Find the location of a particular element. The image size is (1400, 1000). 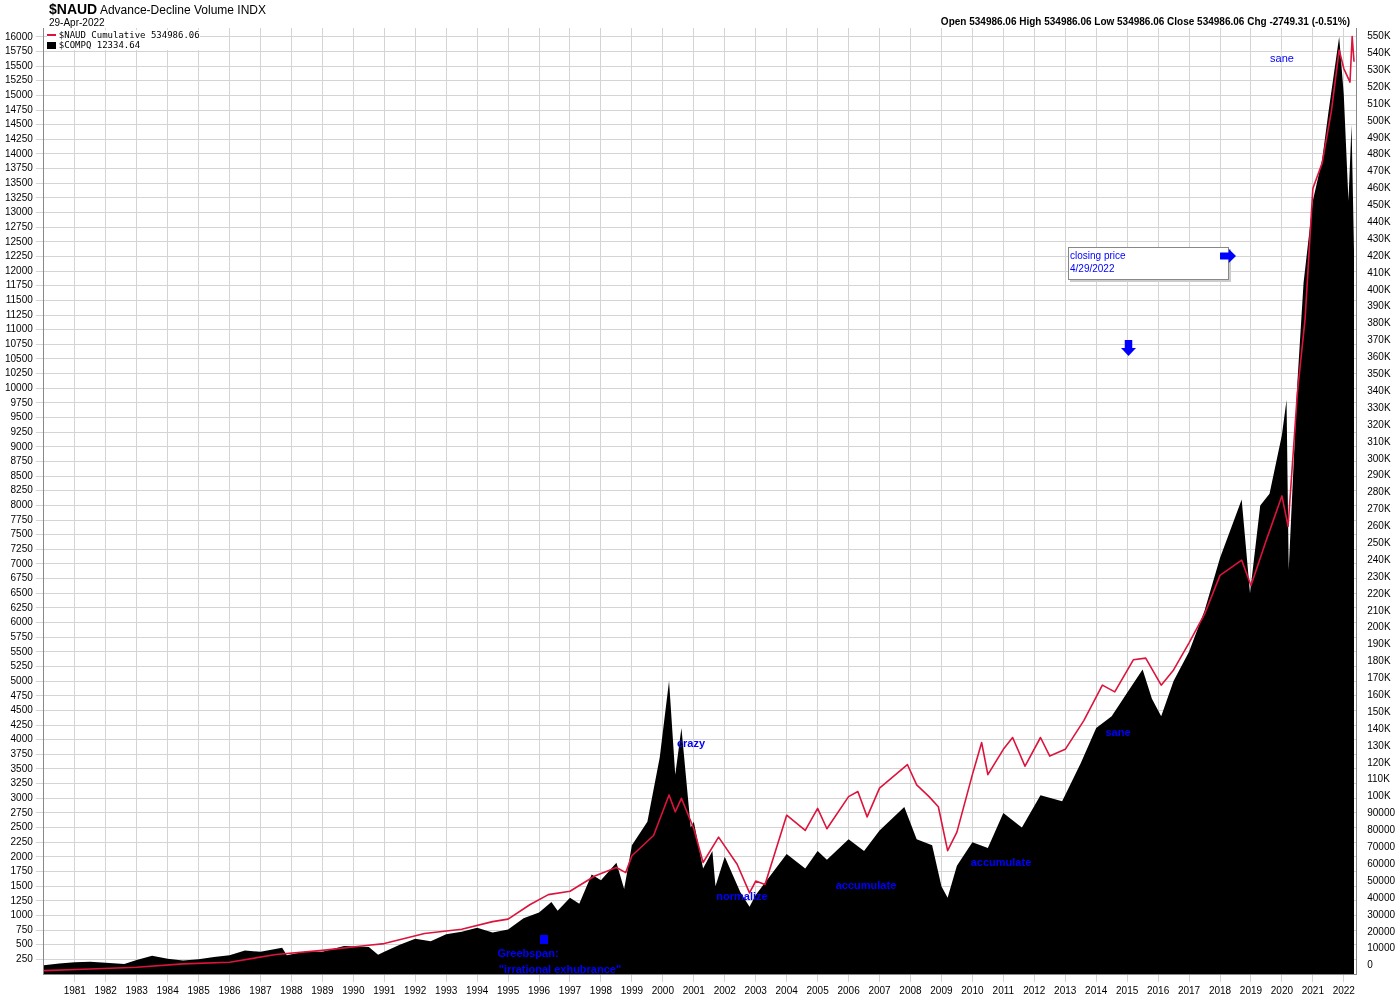

y-tick-label: 6750 is located at coordinates (22, 578).